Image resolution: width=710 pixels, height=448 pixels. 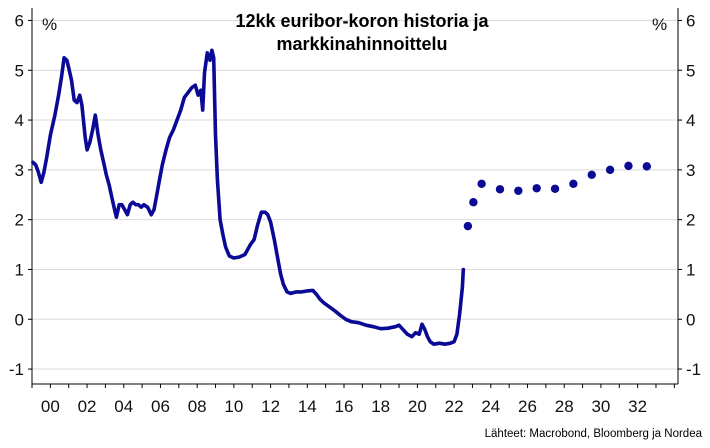 What do you see at coordinates (197, 406) in the screenshot?
I see `x-tick-label: 08` at bounding box center [197, 406].